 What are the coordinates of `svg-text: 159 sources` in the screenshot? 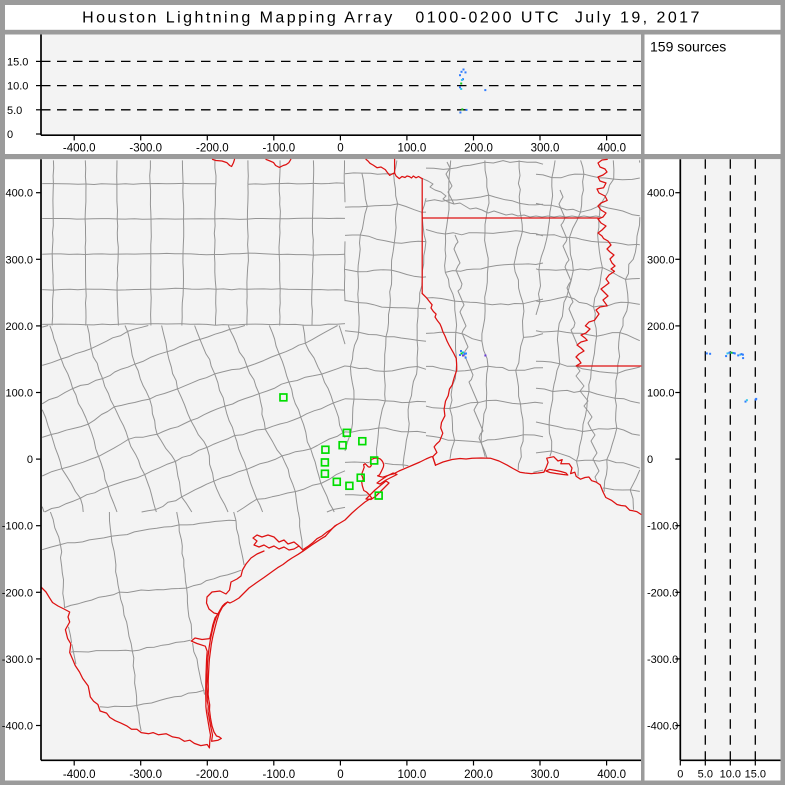 It's located at (688, 47).